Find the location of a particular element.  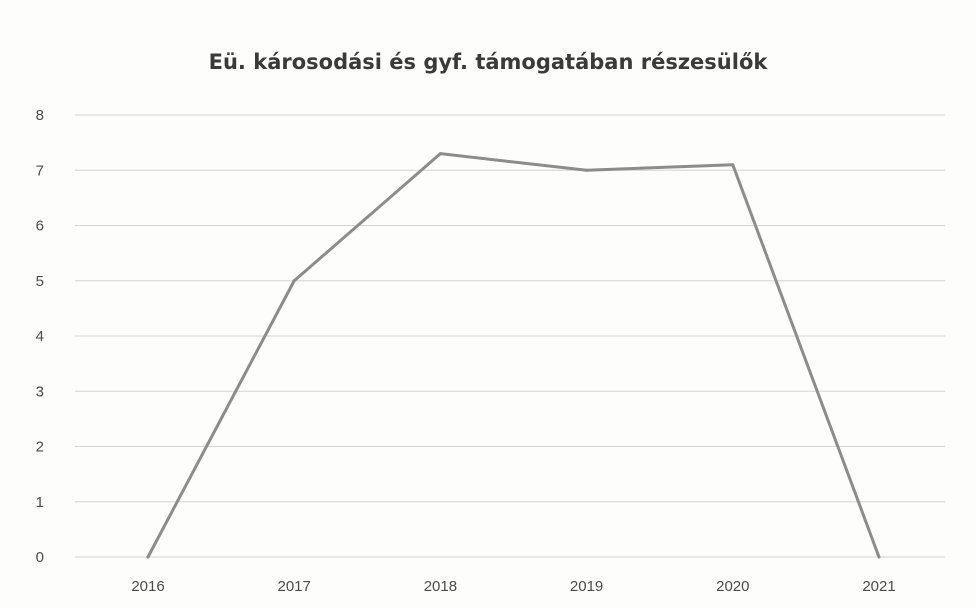

x-tick-label: 2017 is located at coordinates (294, 586).